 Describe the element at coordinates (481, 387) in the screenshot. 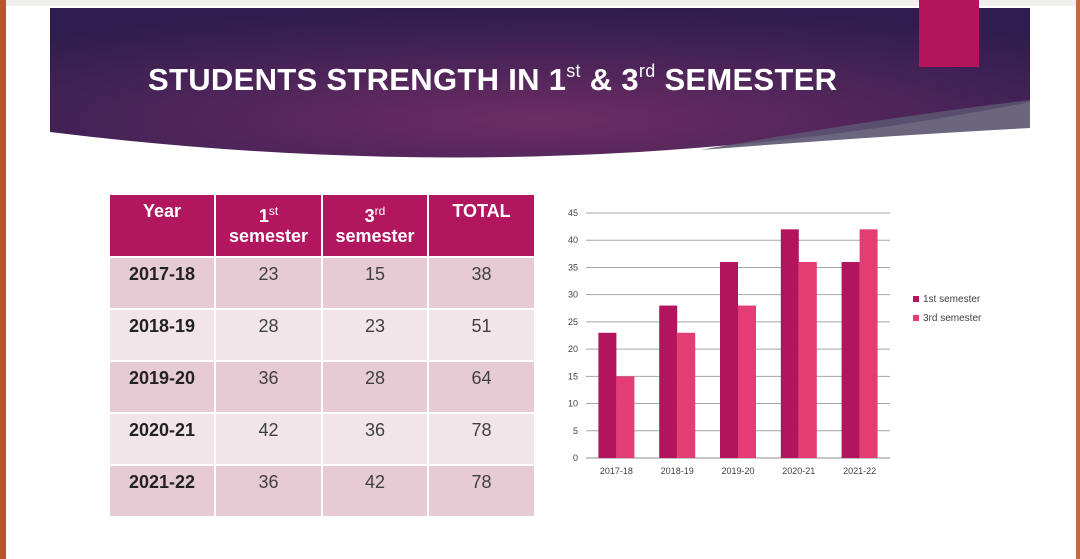

I see `cell-total: 64` at that location.